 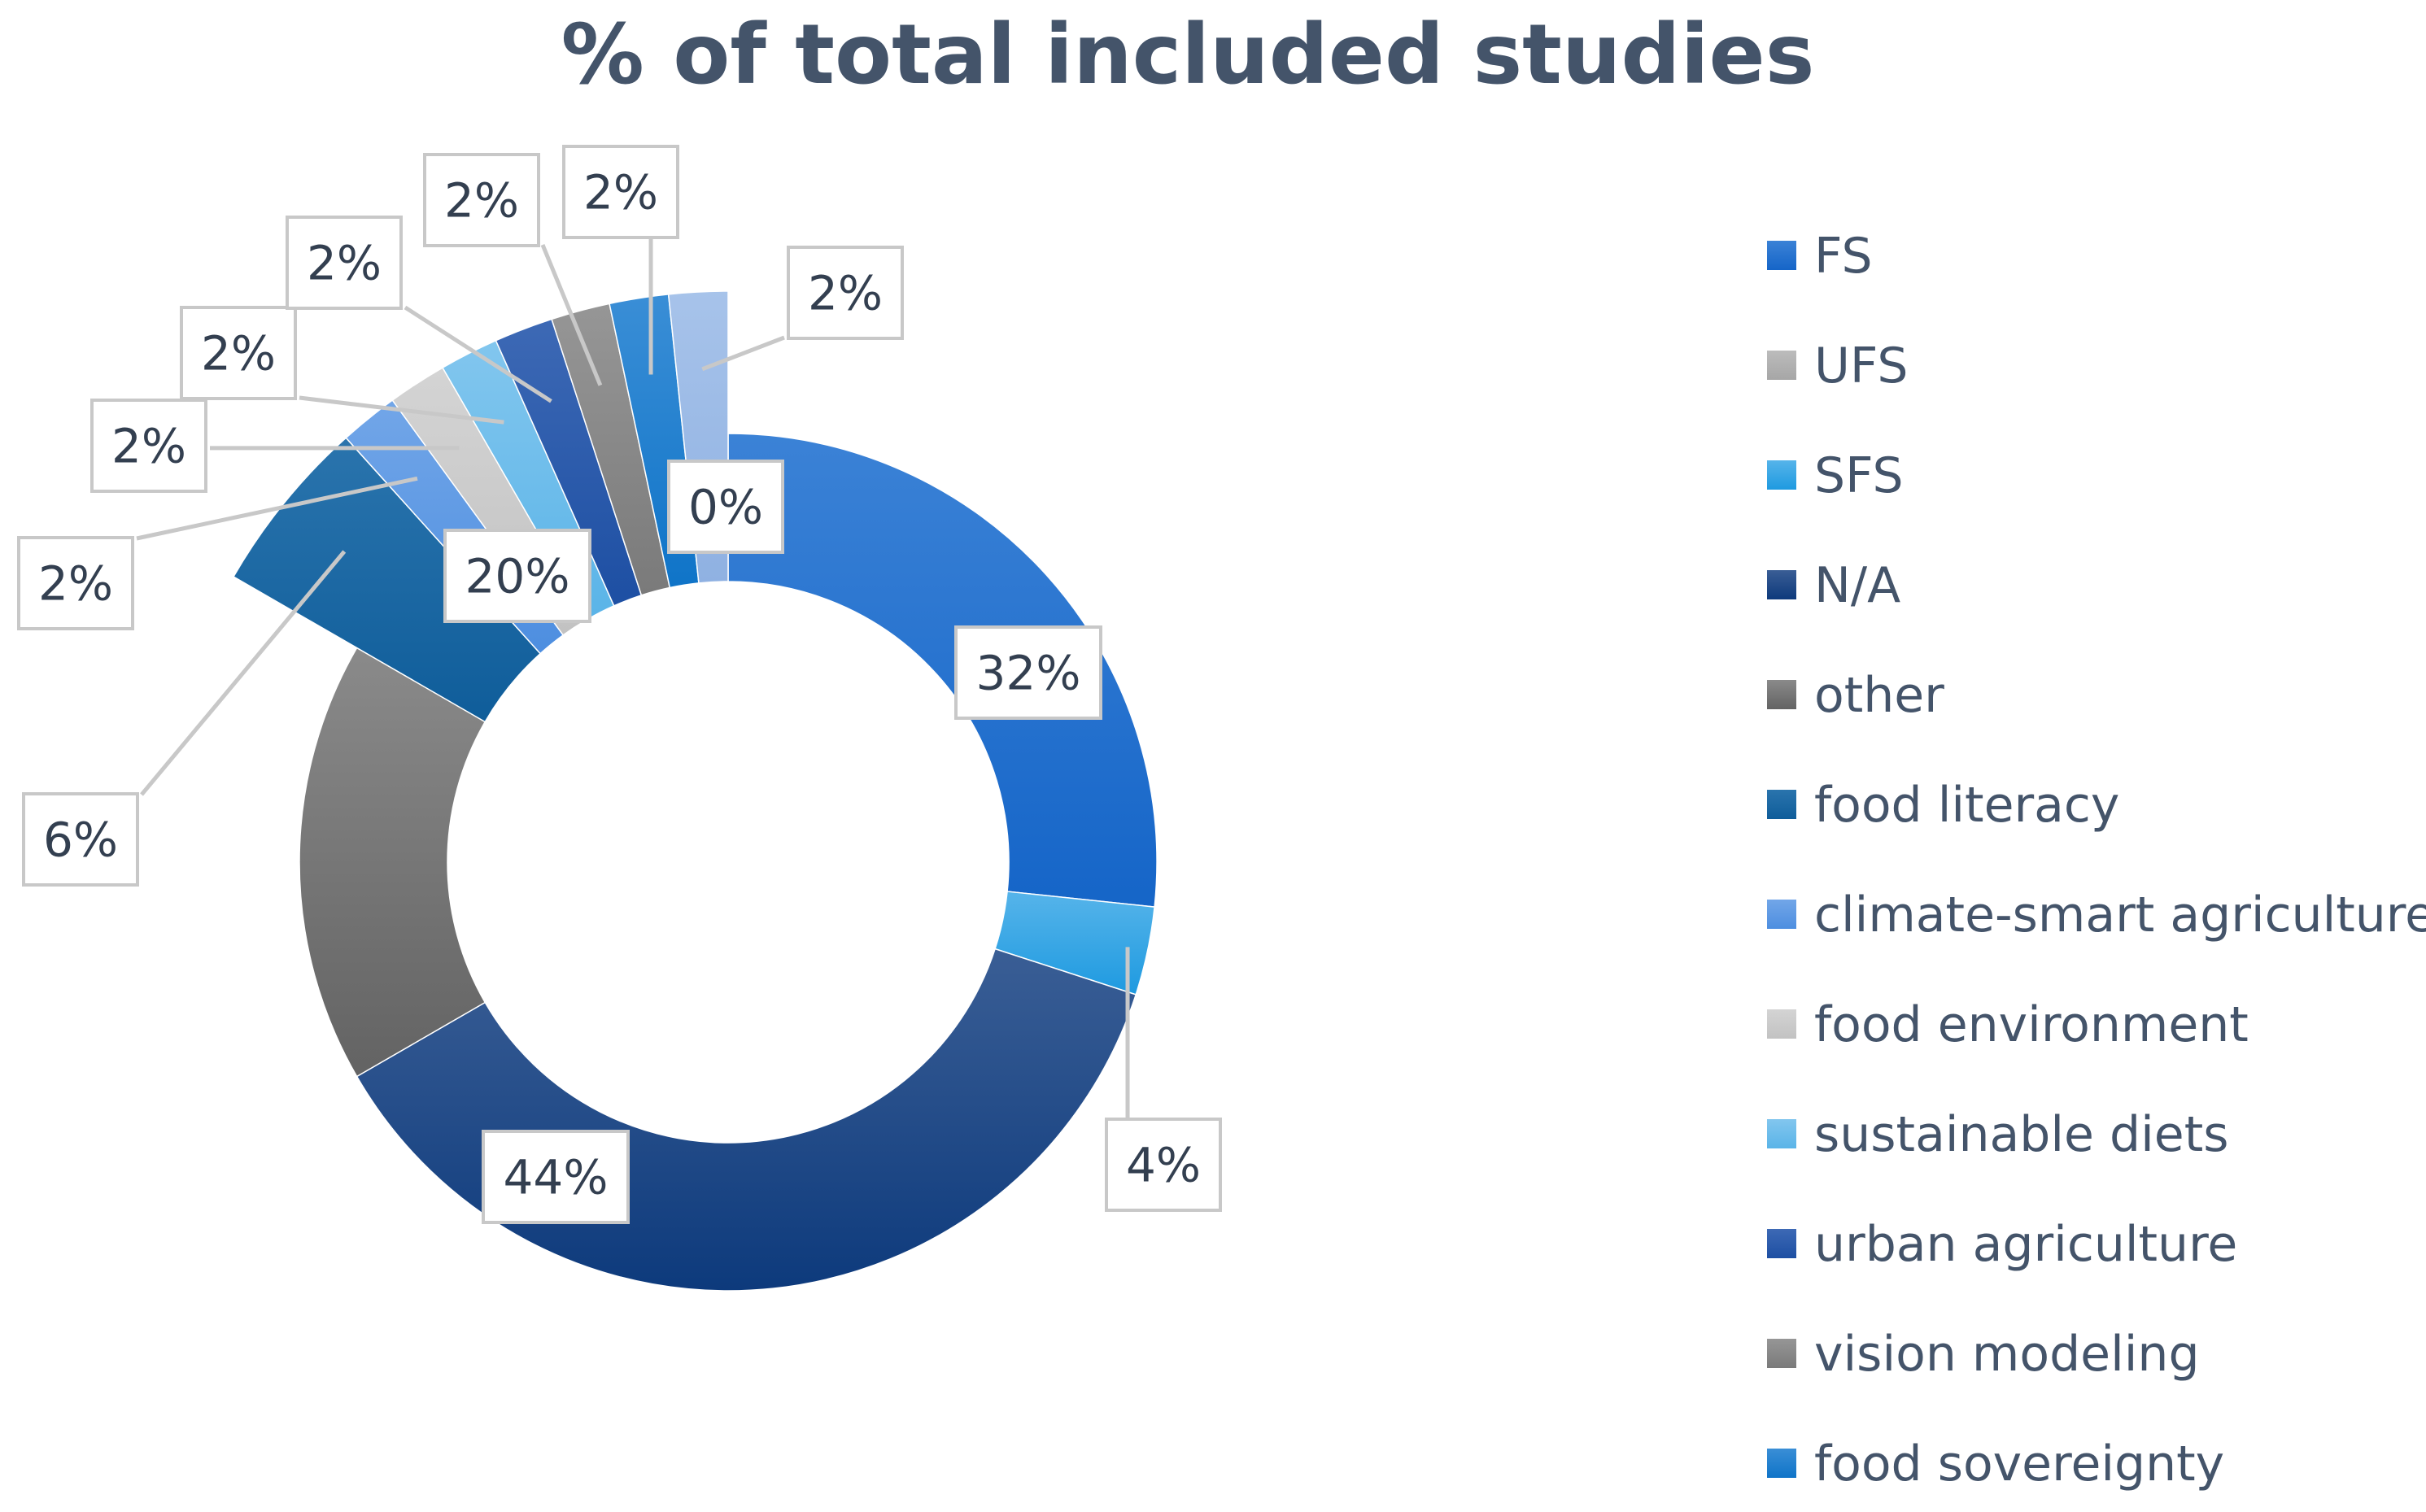 I want to click on legend-label: climate-smart agriculture, so click(x=2120, y=915).